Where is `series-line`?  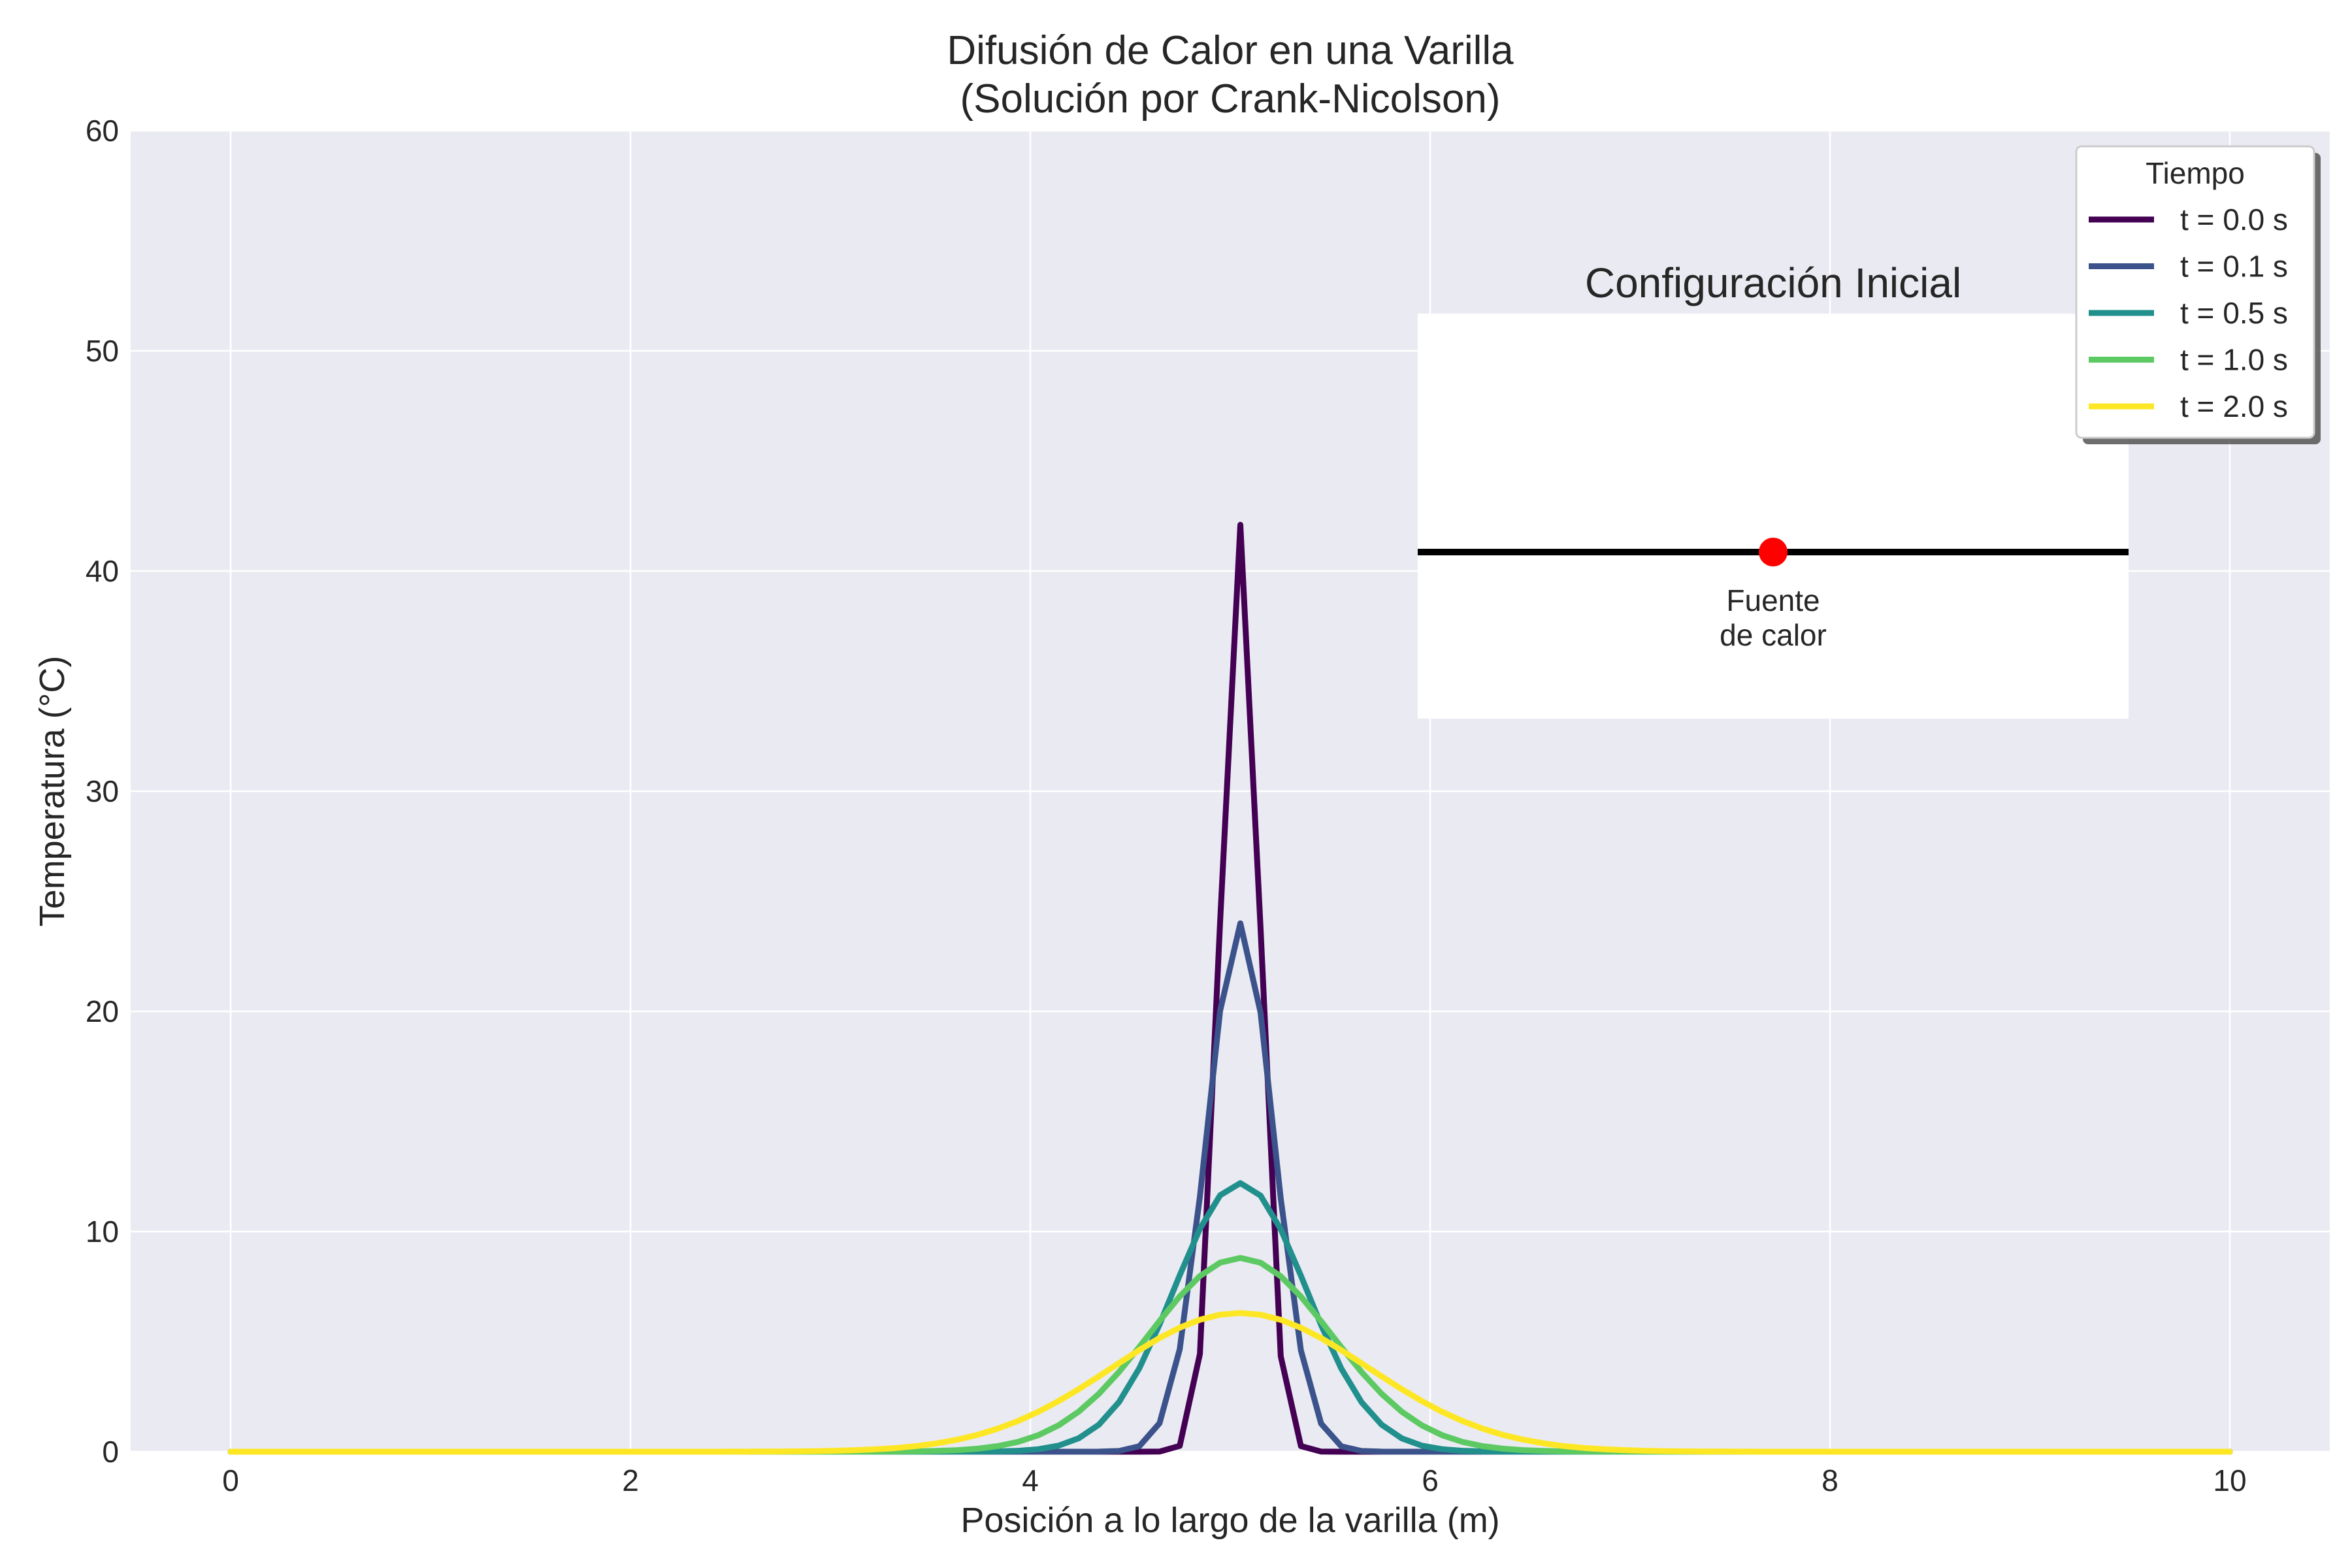 series-line is located at coordinates (1230, 1382).